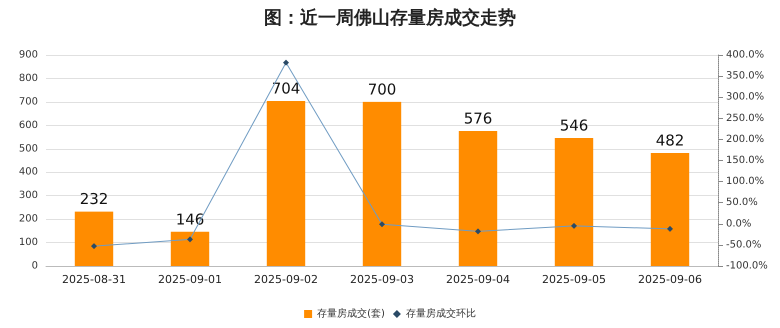 This screenshot has height=328, width=780. Describe the element at coordinates (94, 279) in the screenshot. I see `x-tick-label: 2025-08-31` at that location.